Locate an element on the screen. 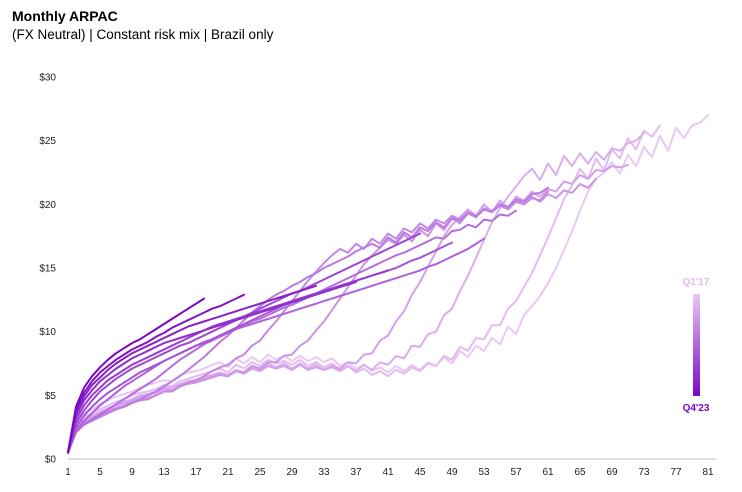 The height and width of the screenshot is (492, 742). x-tick-label: 69 is located at coordinates (612, 472).